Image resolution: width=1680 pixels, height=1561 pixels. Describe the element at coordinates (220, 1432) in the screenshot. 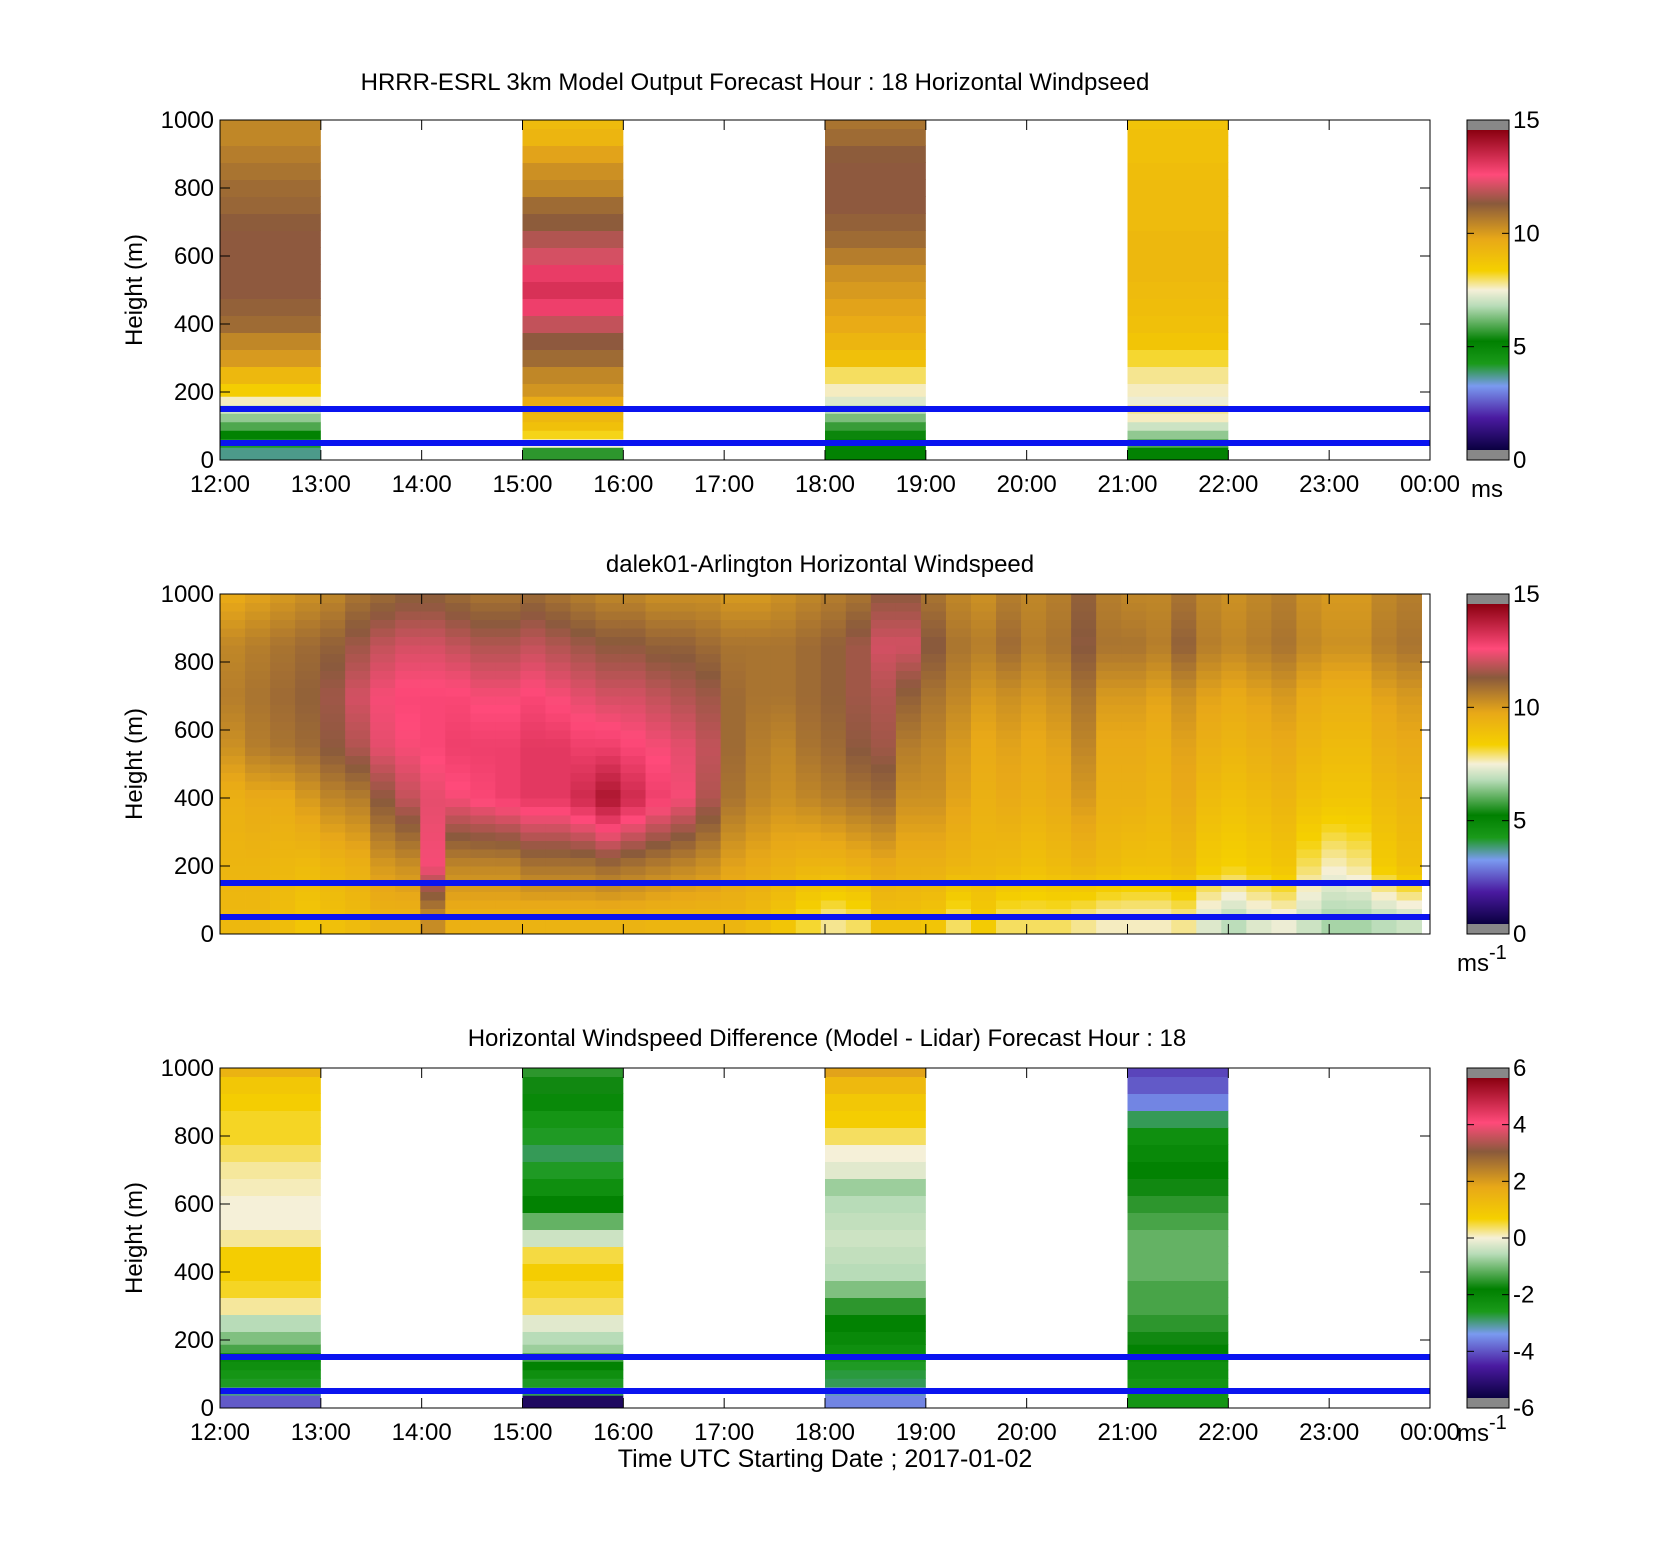

I see `x-tick-label: 12:00` at that location.